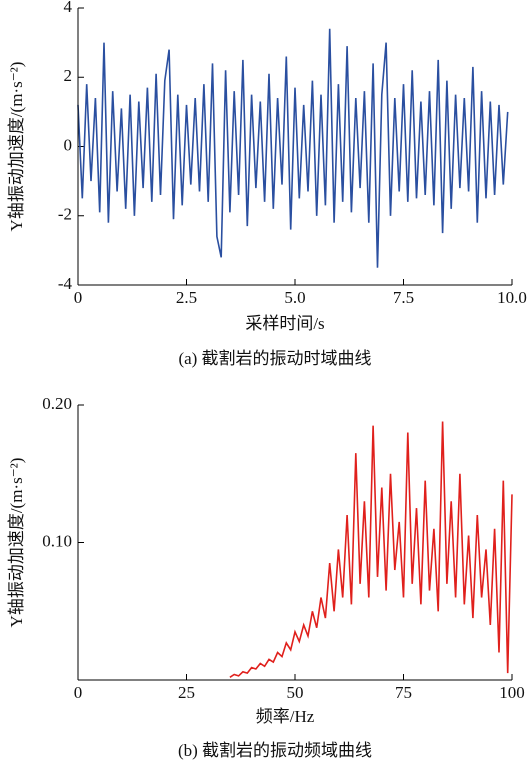 Image resolution: width=529 pixels, height=766 pixels. Describe the element at coordinates (68, 144) in the screenshot. I see `y-tick-label: 0` at that location.